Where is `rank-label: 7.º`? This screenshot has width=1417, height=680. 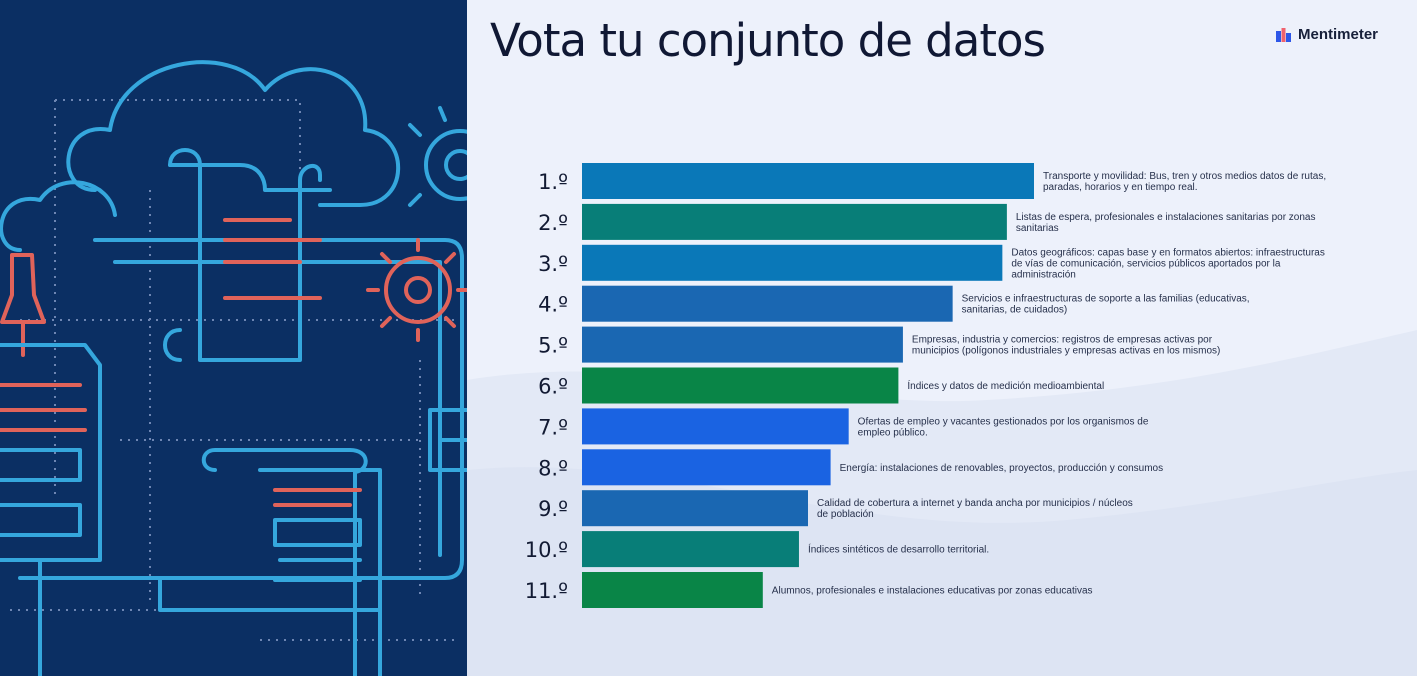 rank-label: 7.º is located at coordinates (553, 427).